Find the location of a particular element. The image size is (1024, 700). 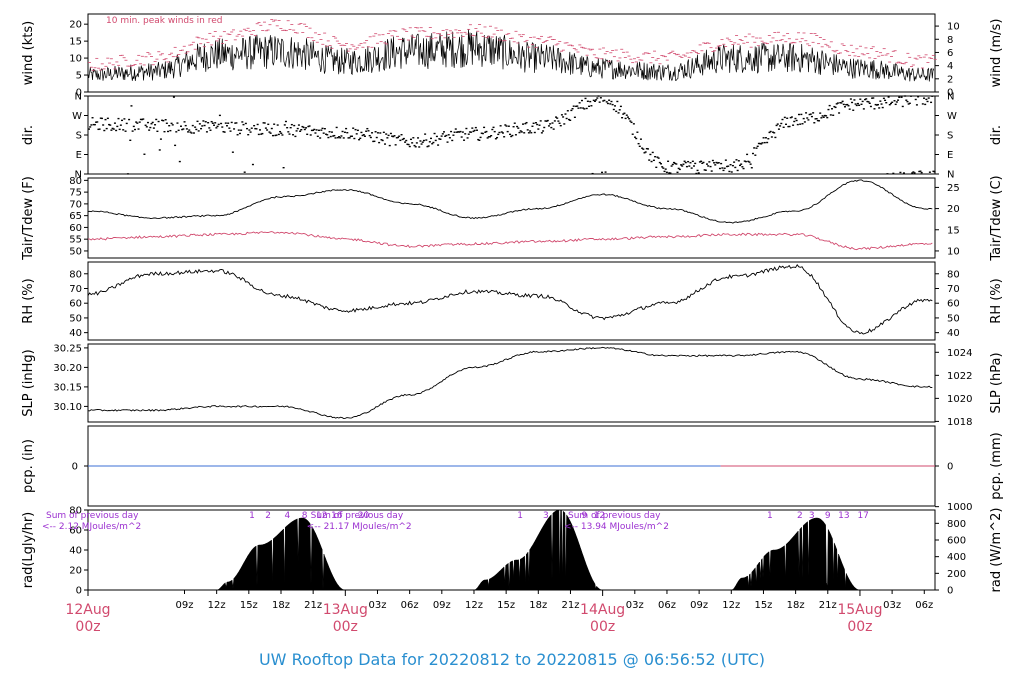

hour-label: 2 is located at coordinates (268, 516).